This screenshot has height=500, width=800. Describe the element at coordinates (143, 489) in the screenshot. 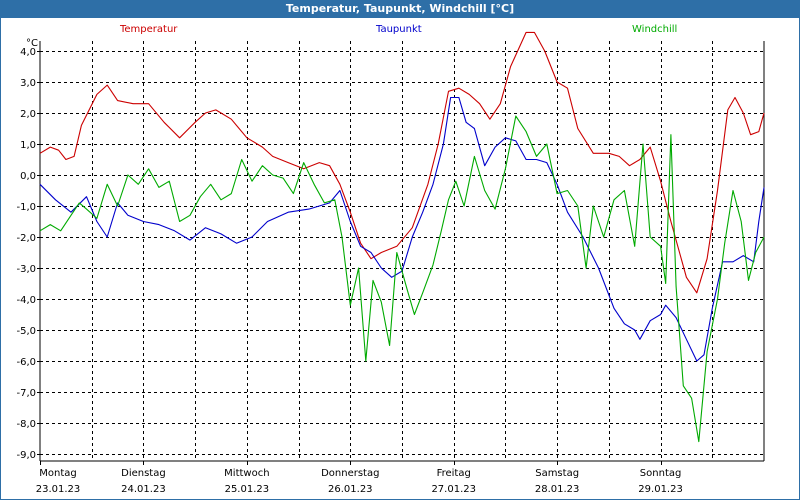

I see `x-date-label: 24.01.23` at that location.